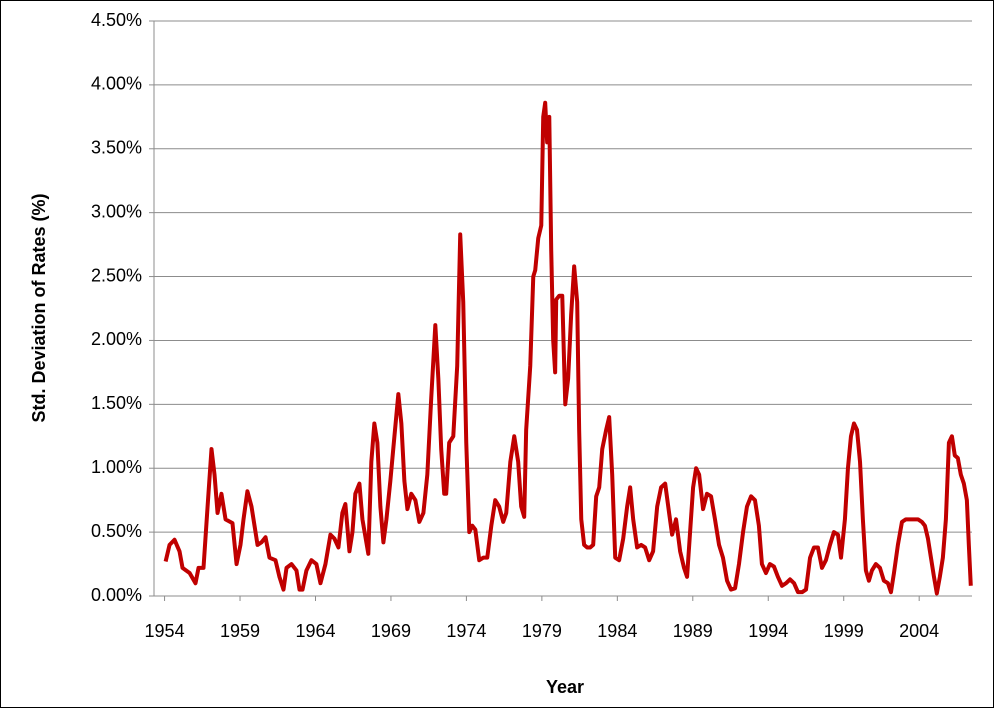 This screenshot has width=994, height=708. What do you see at coordinates (565, 687) in the screenshot?
I see `x-axis-title: Year` at bounding box center [565, 687].